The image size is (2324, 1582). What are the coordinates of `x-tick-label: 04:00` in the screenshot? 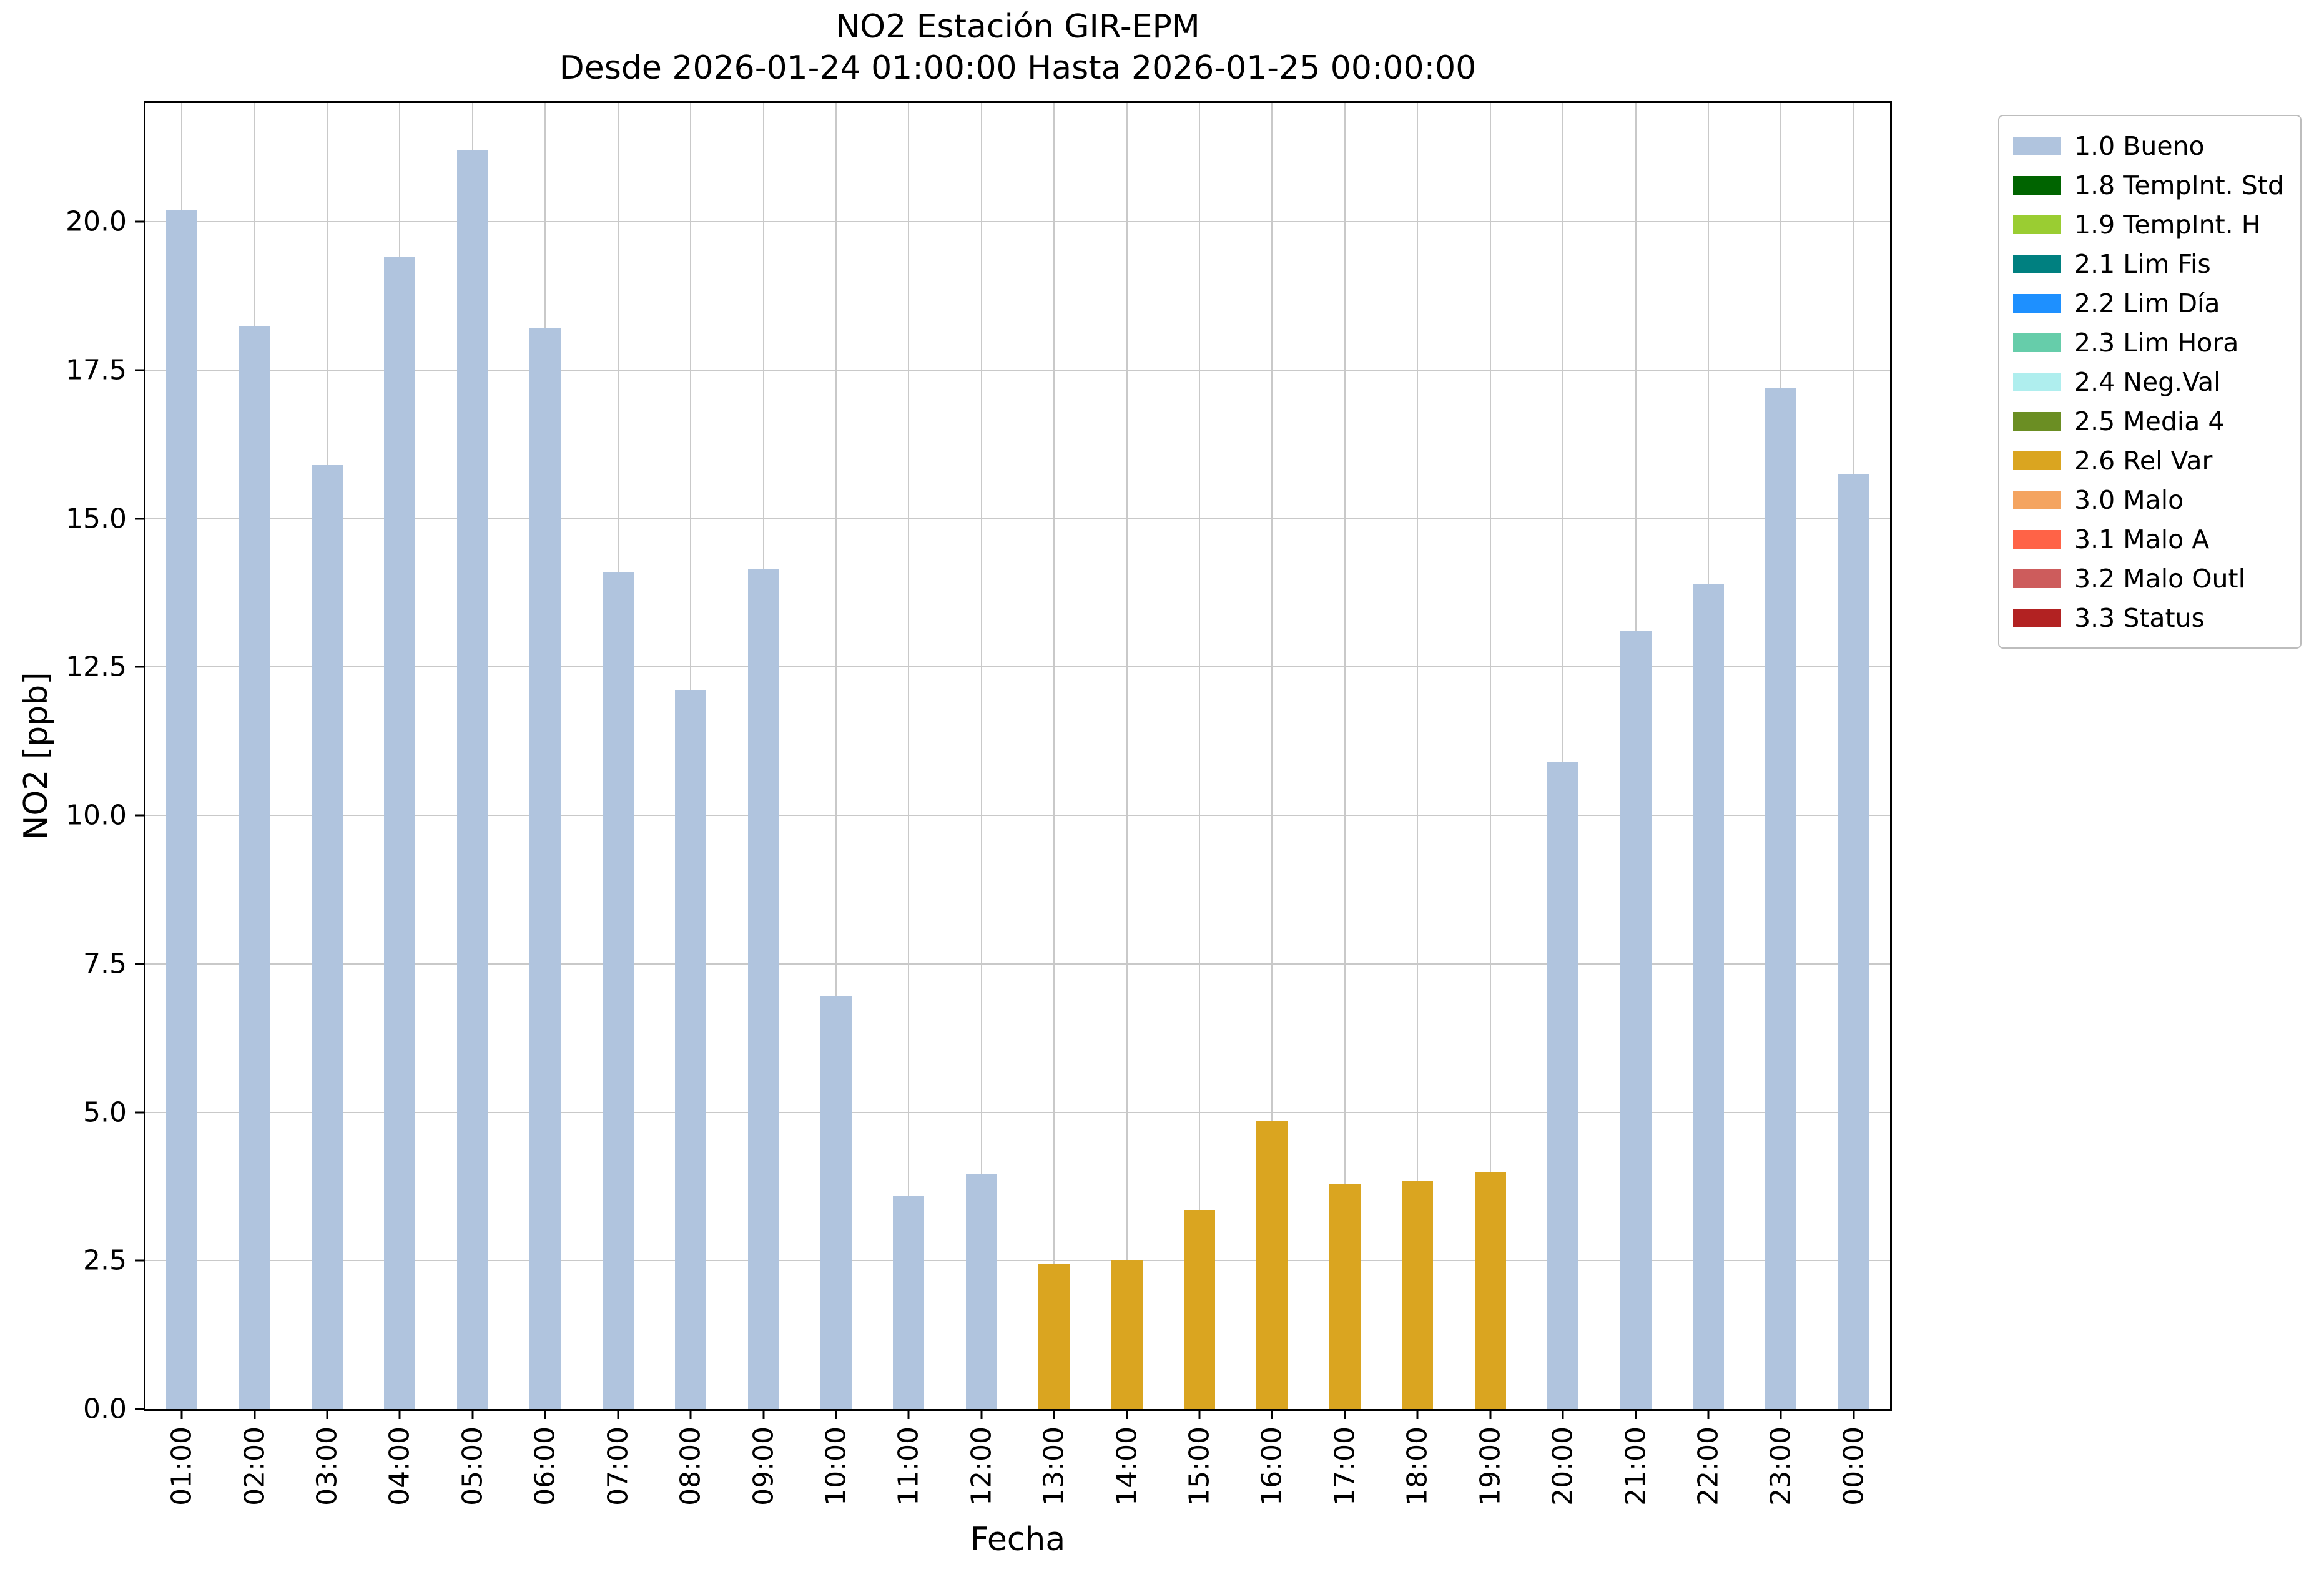 It's located at (399, 1466).